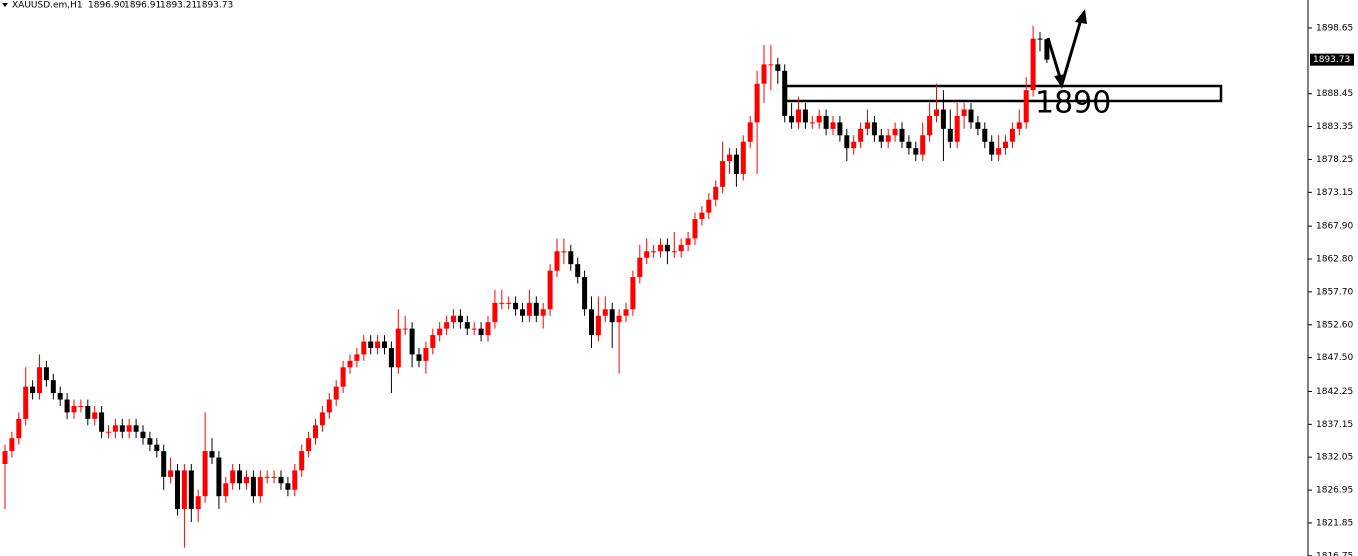 Image resolution: width=1358 pixels, height=556 pixels. Describe the element at coordinates (1334, 523) in the screenshot. I see `y-tick-label: 1821.85` at that location.